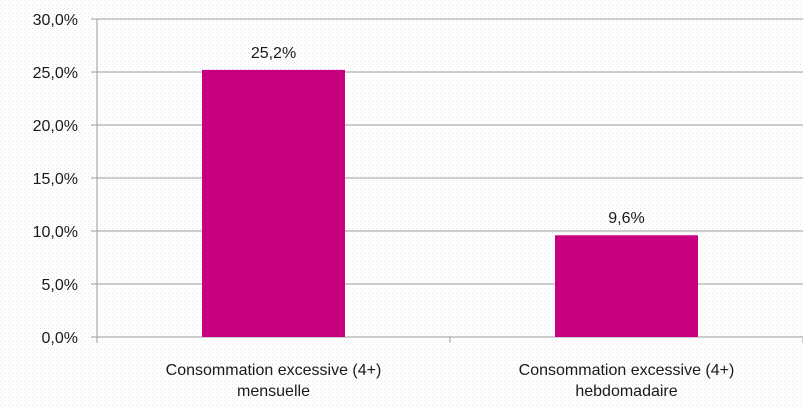  Describe the element at coordinates (273, 53) in the screenshot. I see `data-label: 25,2%` at that location.